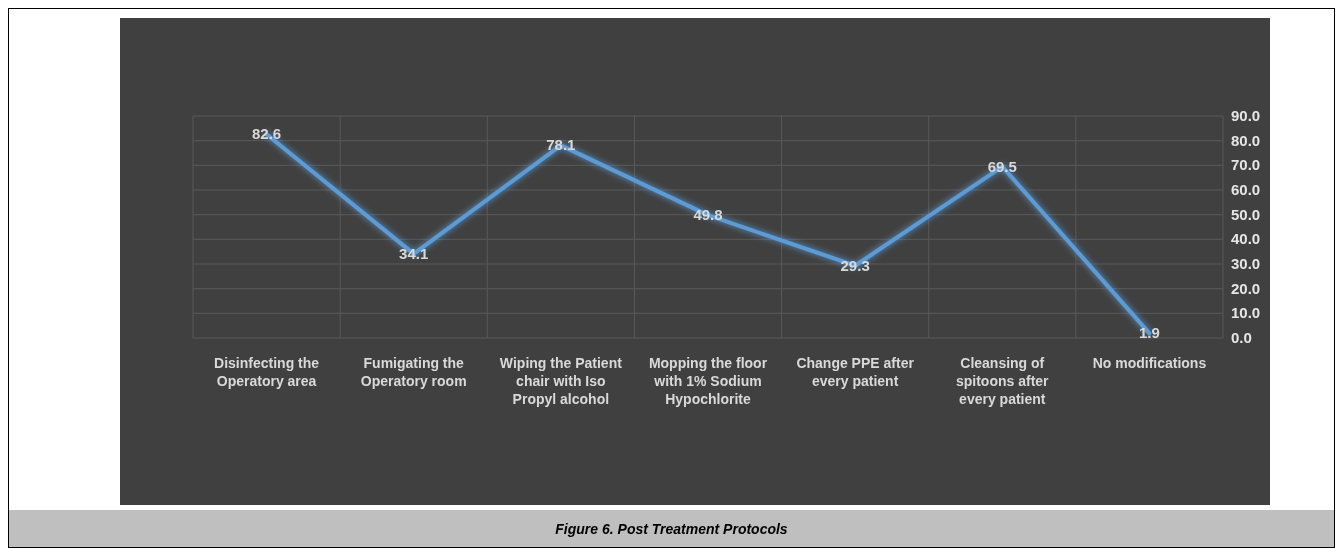  Describe the element at coordinates (1246, 214) in the screenshot. I see `y-tick-label: 50.0` at that location.